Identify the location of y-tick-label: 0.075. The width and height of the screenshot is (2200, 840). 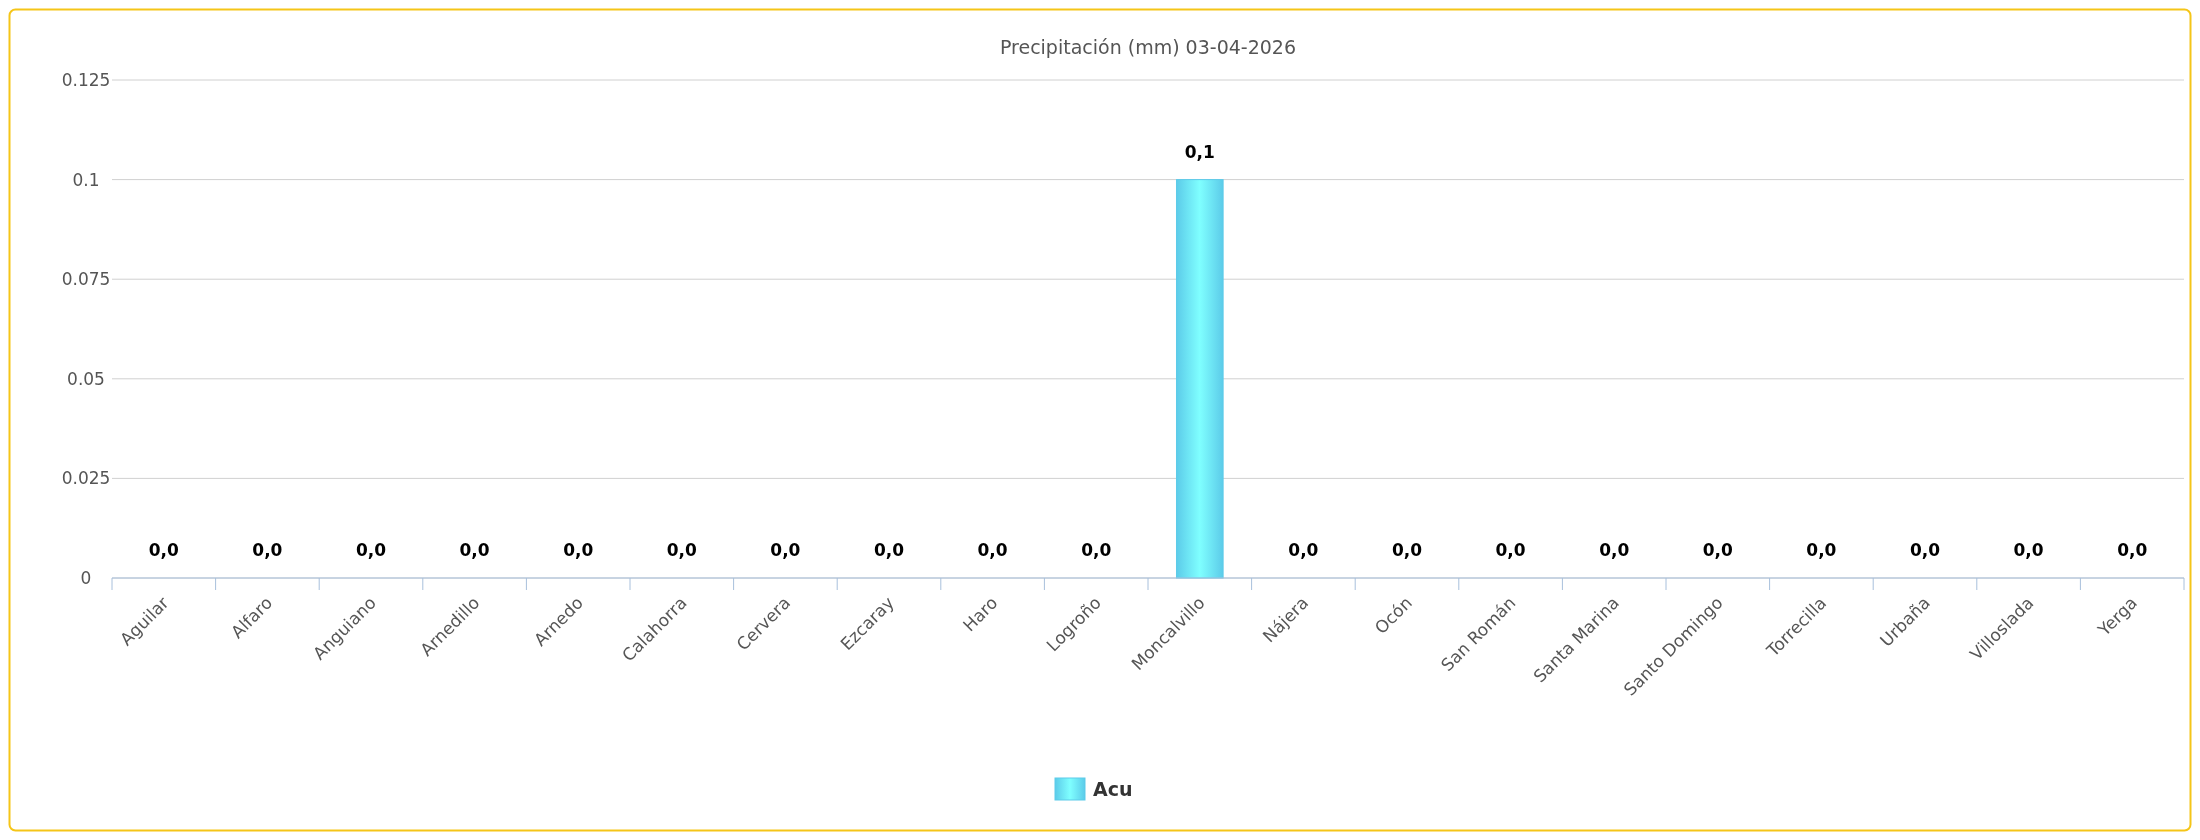
(86, 279).